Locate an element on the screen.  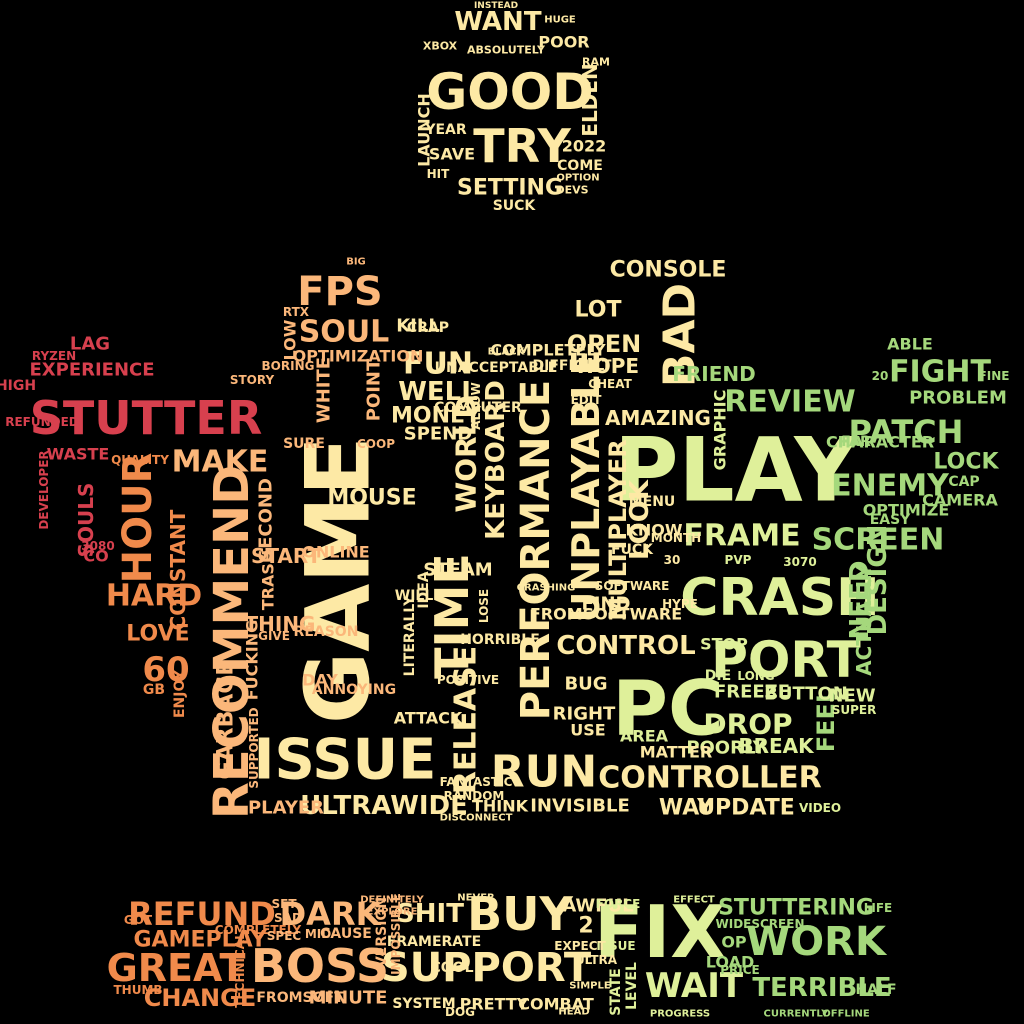
word-crown-hard: HARD is located at coordinates (154, 596).